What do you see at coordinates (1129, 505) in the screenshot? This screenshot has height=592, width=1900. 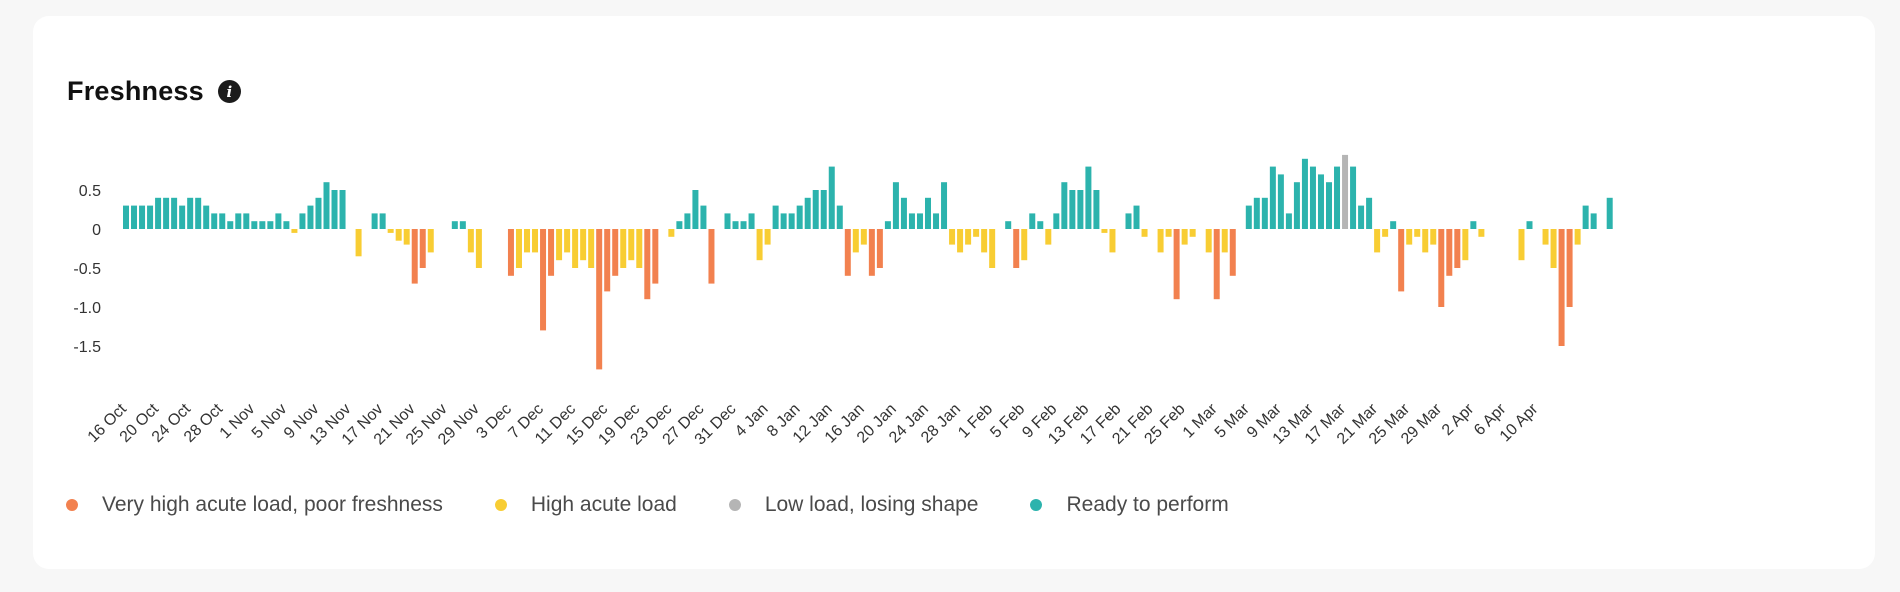 I see `legend-item-ready: Ready to perform` at bounding box center [1129, 505].